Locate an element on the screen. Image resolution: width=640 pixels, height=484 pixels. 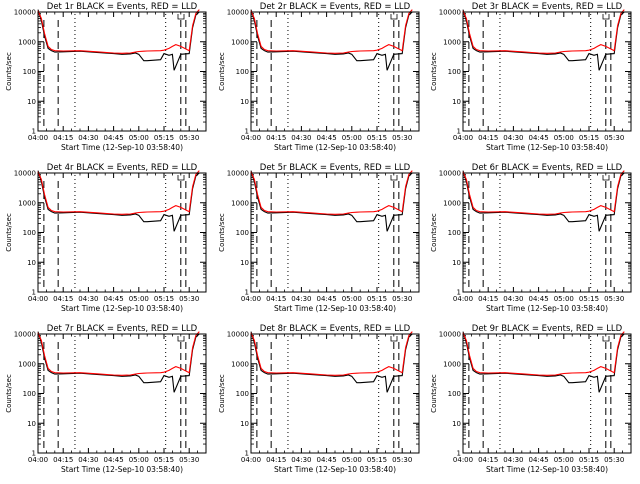
chart-title: Det 1r BLACK = Events, RED = LLD is located at coordinates (122, 7).